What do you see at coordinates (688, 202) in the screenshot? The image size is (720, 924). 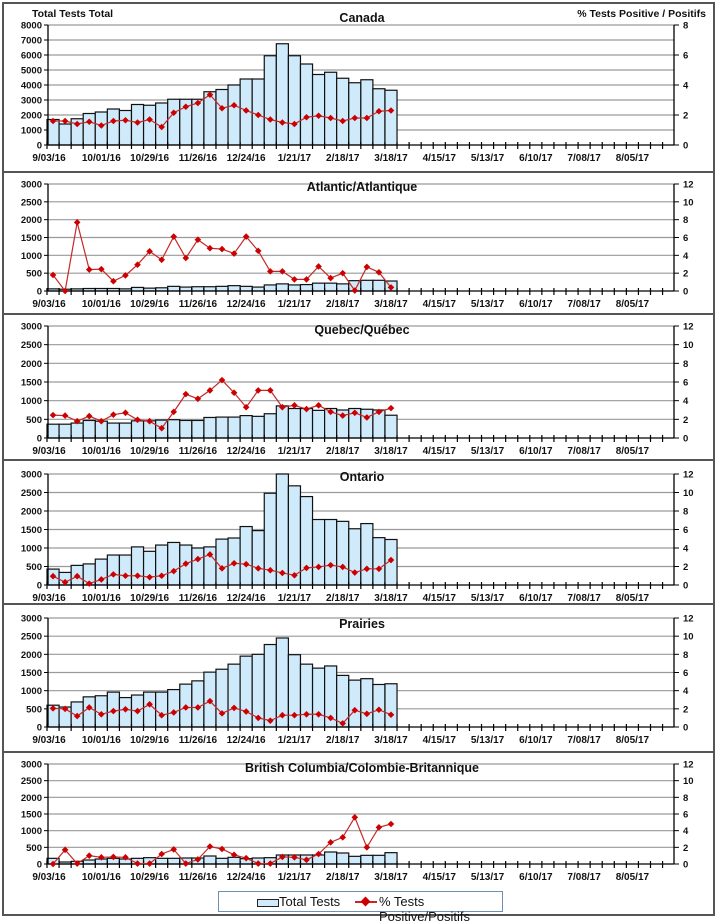 I see `y2-tick-label: 10` at bounding box center [688, 202].